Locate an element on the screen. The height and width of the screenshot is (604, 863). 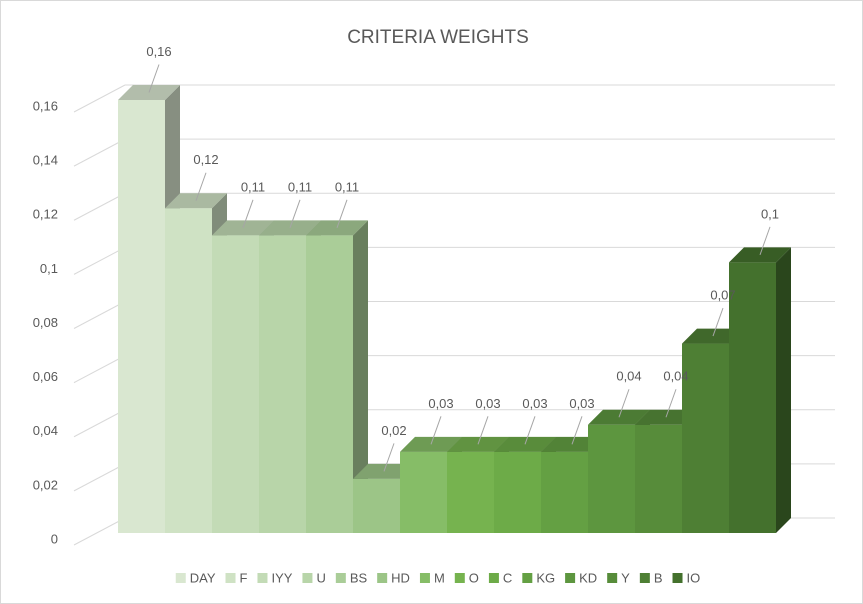
legend-label: IO is located at coordinates (694, 577).